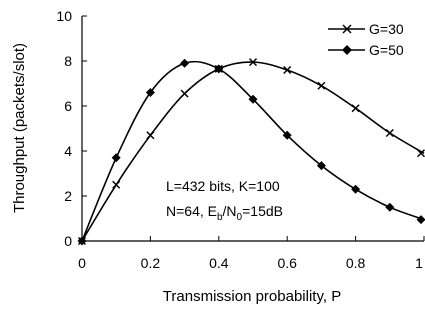 The height and width of the screenshot is (326, 425). Describe the element at coordinates (68, 241) in the screenshot. I see `y-tick-label: 0` at that location.